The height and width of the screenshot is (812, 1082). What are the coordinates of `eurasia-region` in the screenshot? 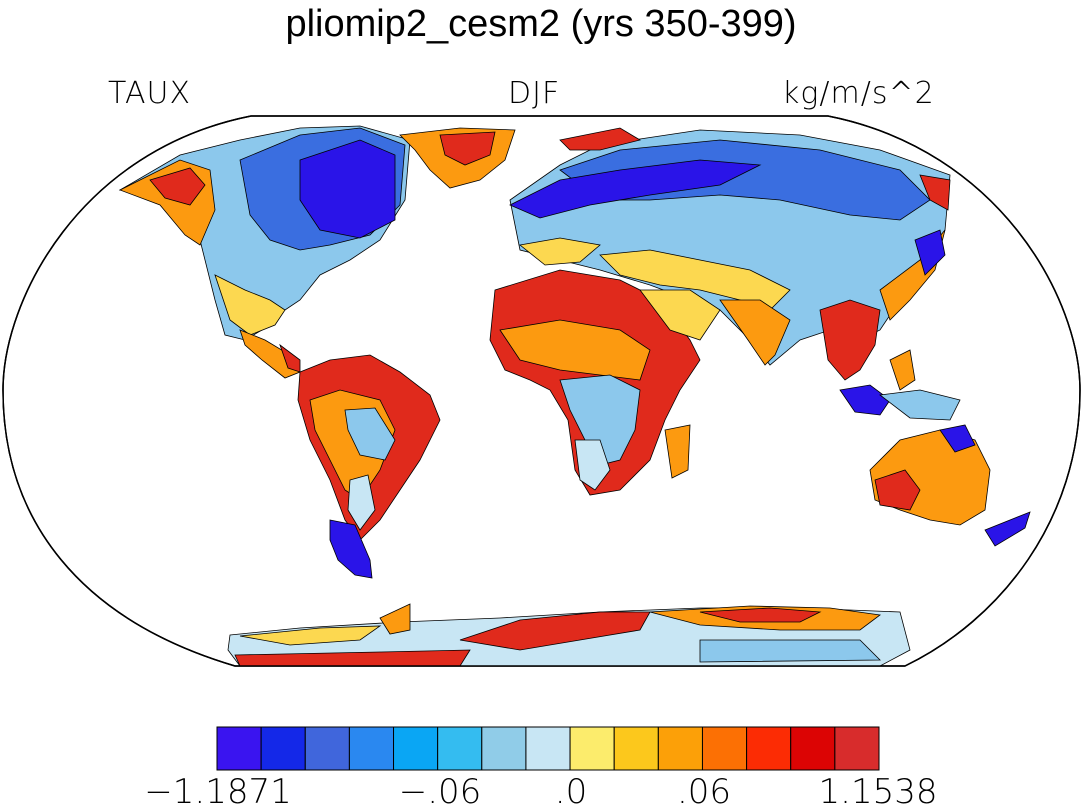 It's located at (730, 254).